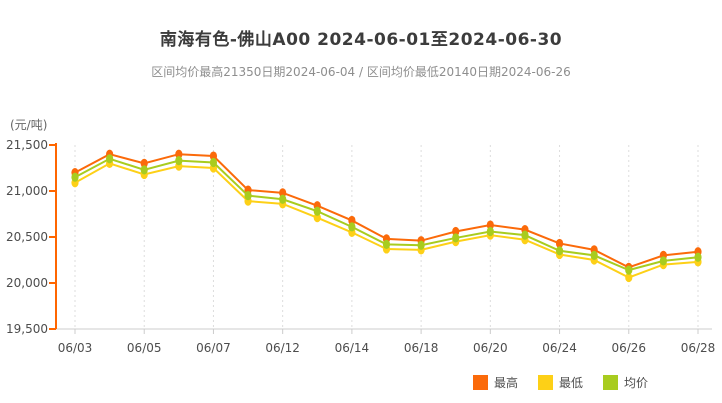  I want to click on x-axis-tick-label: 06/05, so click(144, 348).